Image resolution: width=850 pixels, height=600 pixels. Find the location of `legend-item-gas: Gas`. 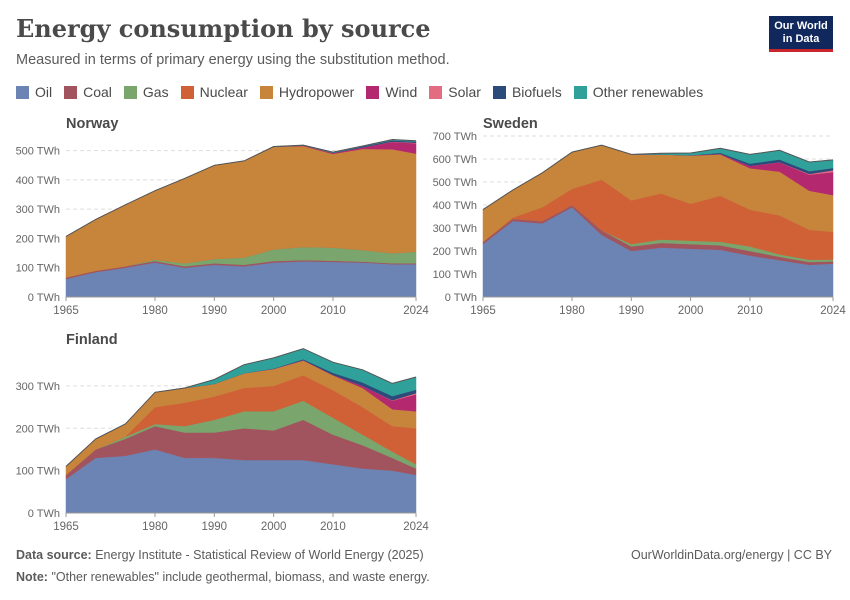

legend-item-gas: Gas is located at coordinates (146, 92).